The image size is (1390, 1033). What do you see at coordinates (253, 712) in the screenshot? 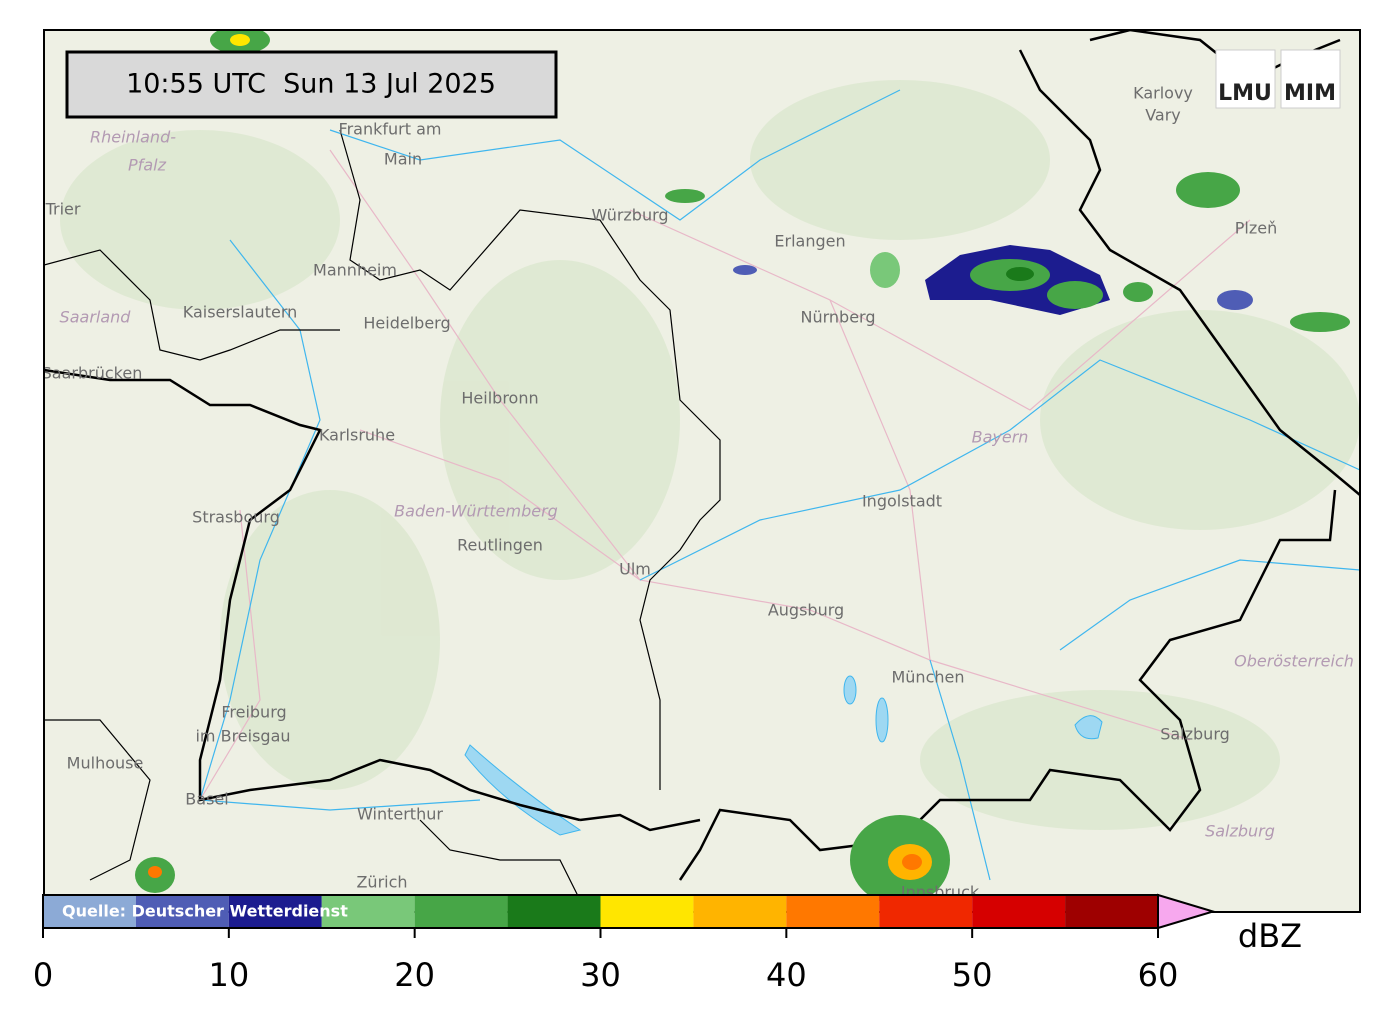
I see `place-label: Freiburg` at bounding box center [253, 712].